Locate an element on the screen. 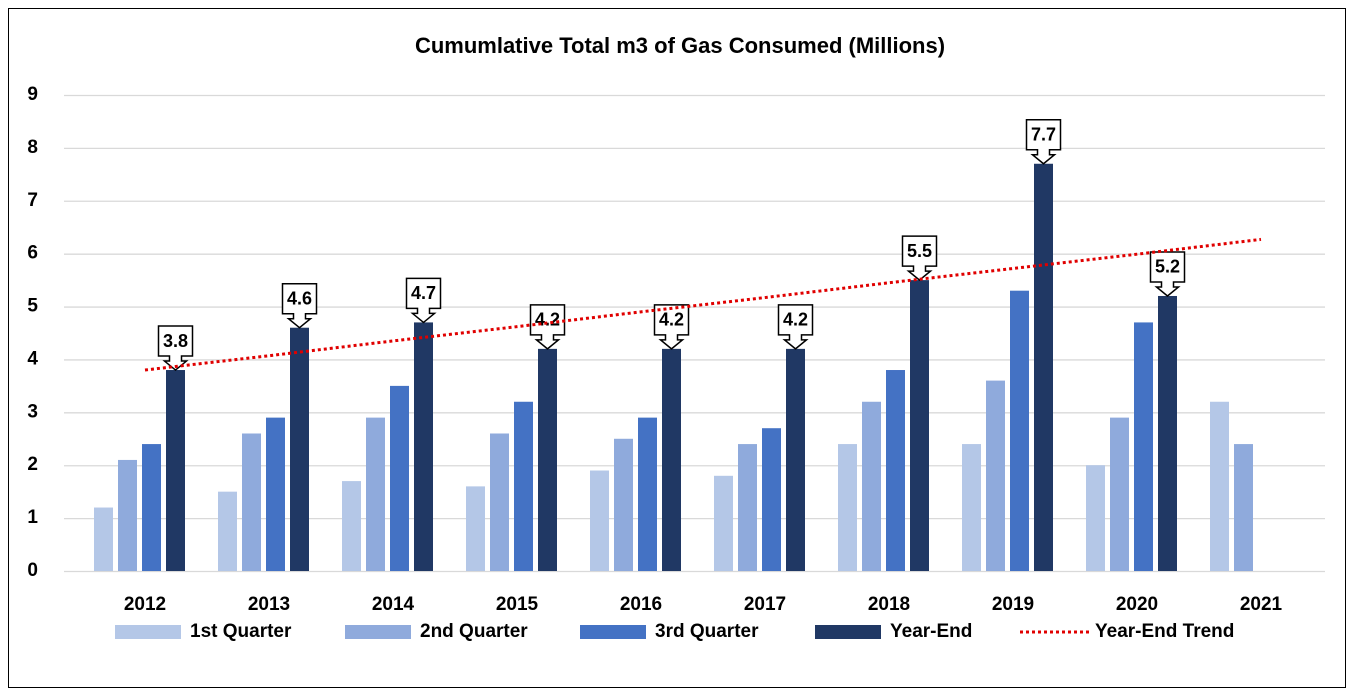  data-label: 3.8 is located at coordinates (175, 341).